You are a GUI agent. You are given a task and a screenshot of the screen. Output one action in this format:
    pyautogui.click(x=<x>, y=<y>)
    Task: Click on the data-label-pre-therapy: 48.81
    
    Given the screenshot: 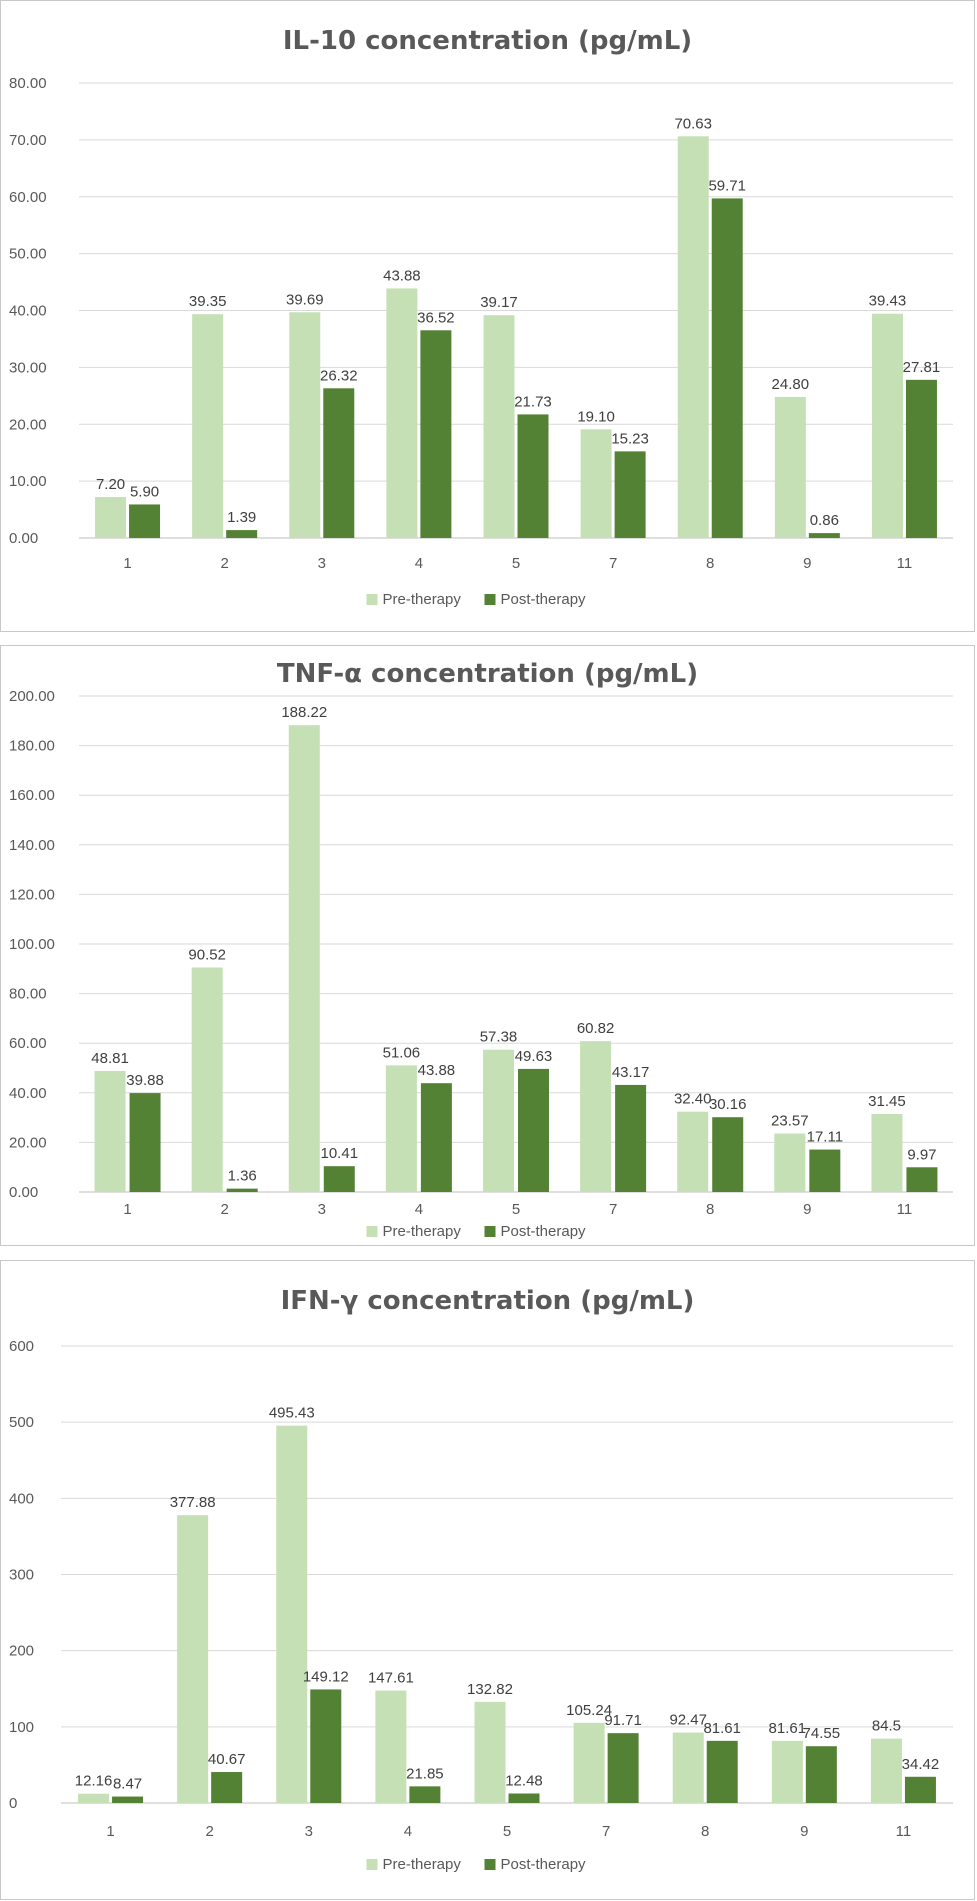 What is the action you would take?
    pyautogui.click(x=110, y=1058)
    